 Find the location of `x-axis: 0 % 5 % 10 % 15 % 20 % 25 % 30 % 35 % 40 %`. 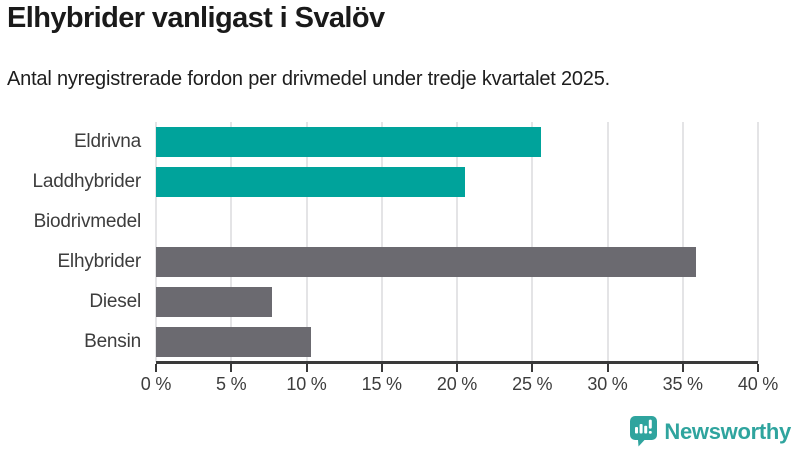

x-axis: 0 % 5 % 10 % 15 % 20 % 25 % 30 % 35 % 40 % is located at coordinates (459, 377).